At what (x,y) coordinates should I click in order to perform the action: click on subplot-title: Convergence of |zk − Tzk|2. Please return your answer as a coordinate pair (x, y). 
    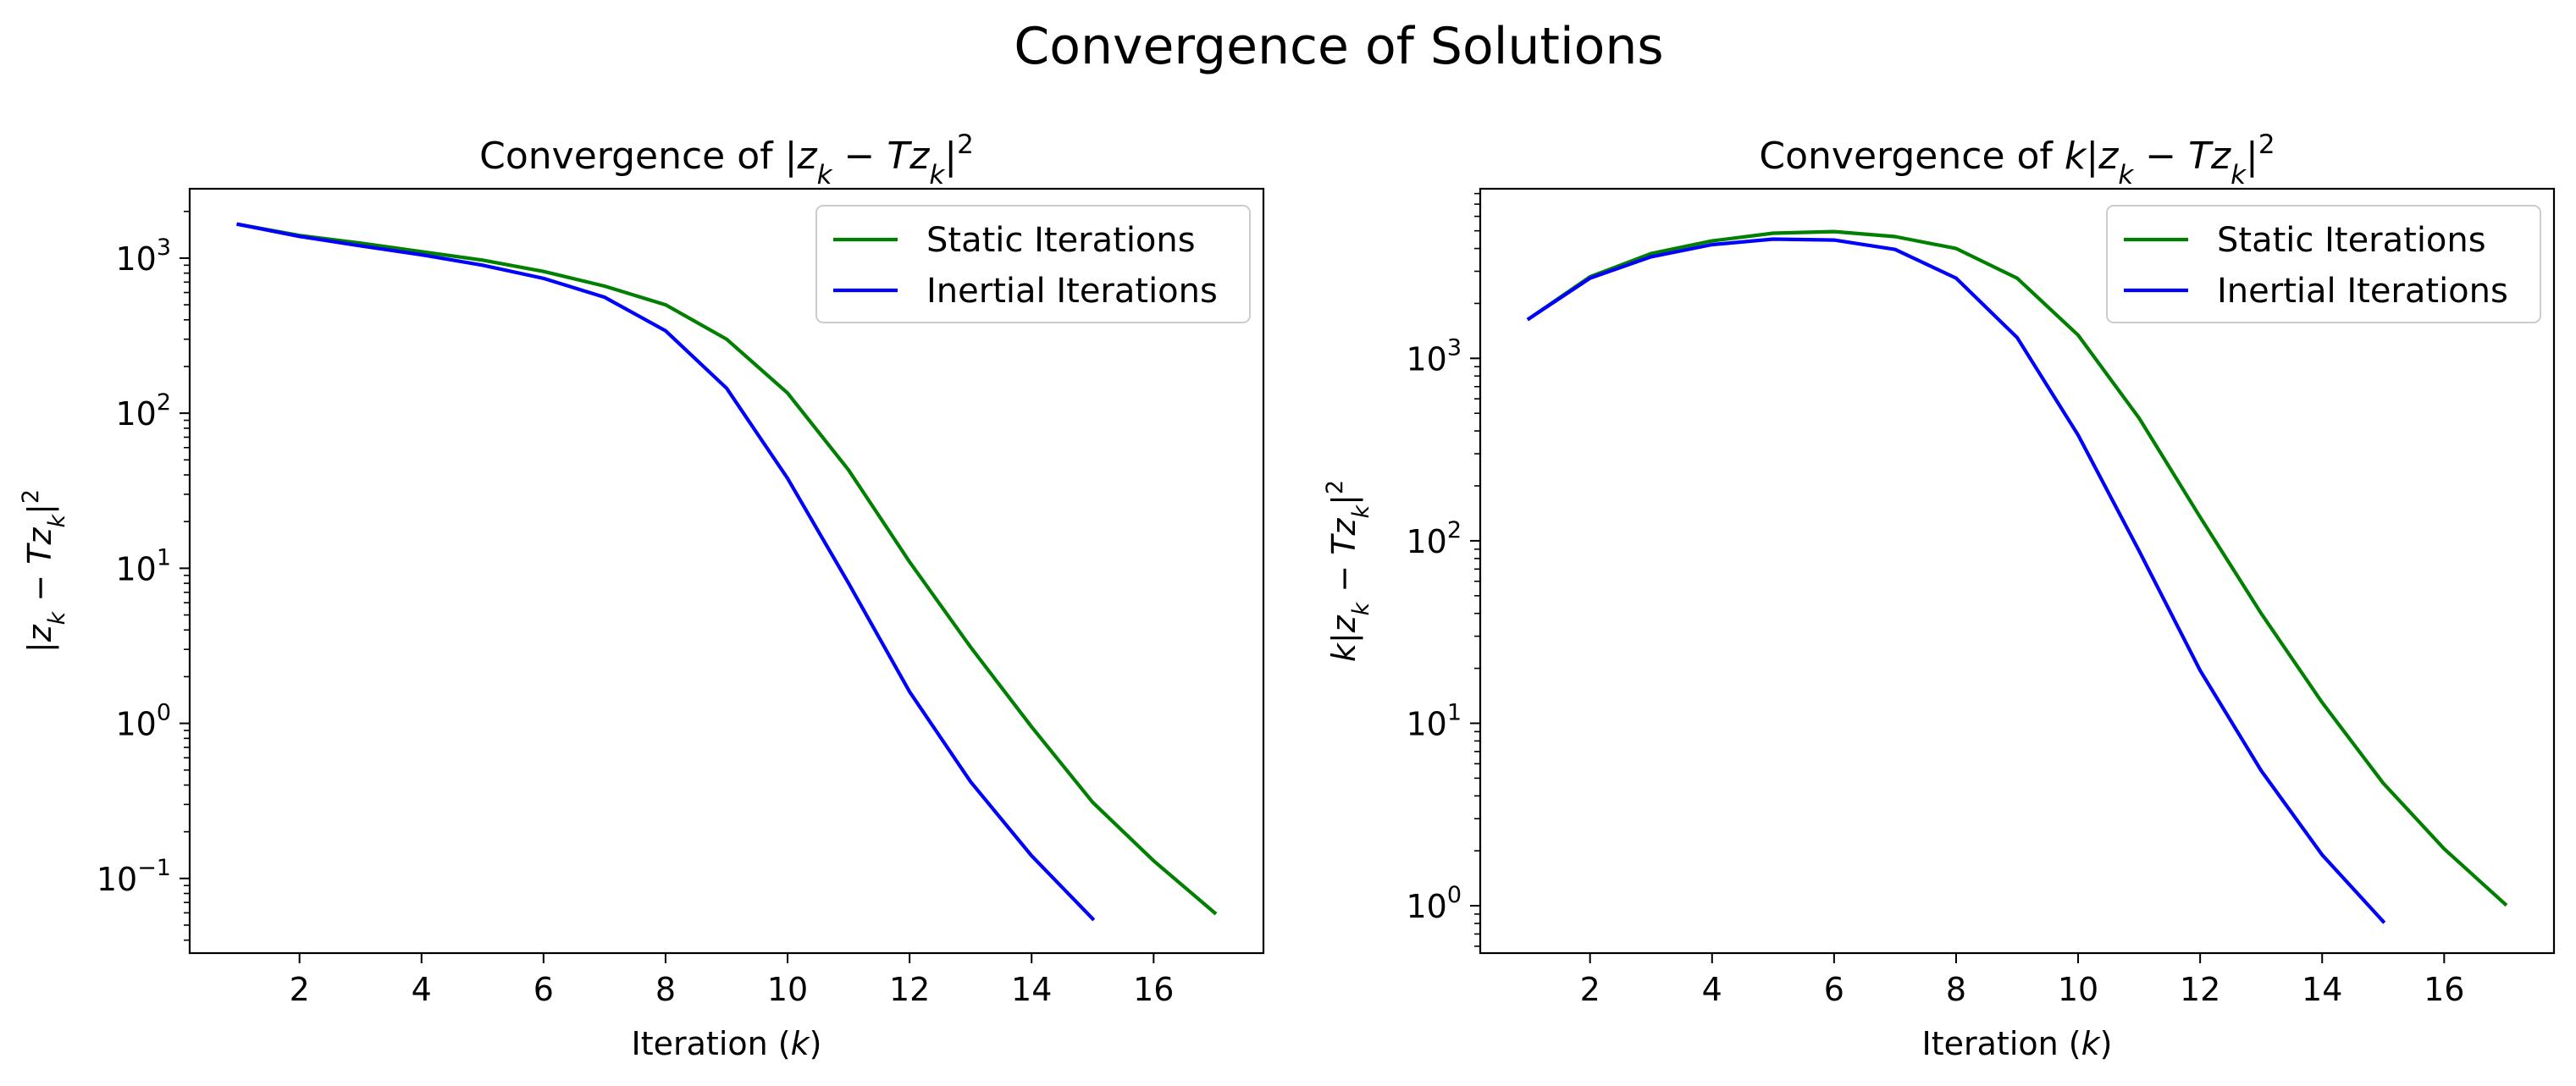
    Looking at the image, I should click on (726, 160).